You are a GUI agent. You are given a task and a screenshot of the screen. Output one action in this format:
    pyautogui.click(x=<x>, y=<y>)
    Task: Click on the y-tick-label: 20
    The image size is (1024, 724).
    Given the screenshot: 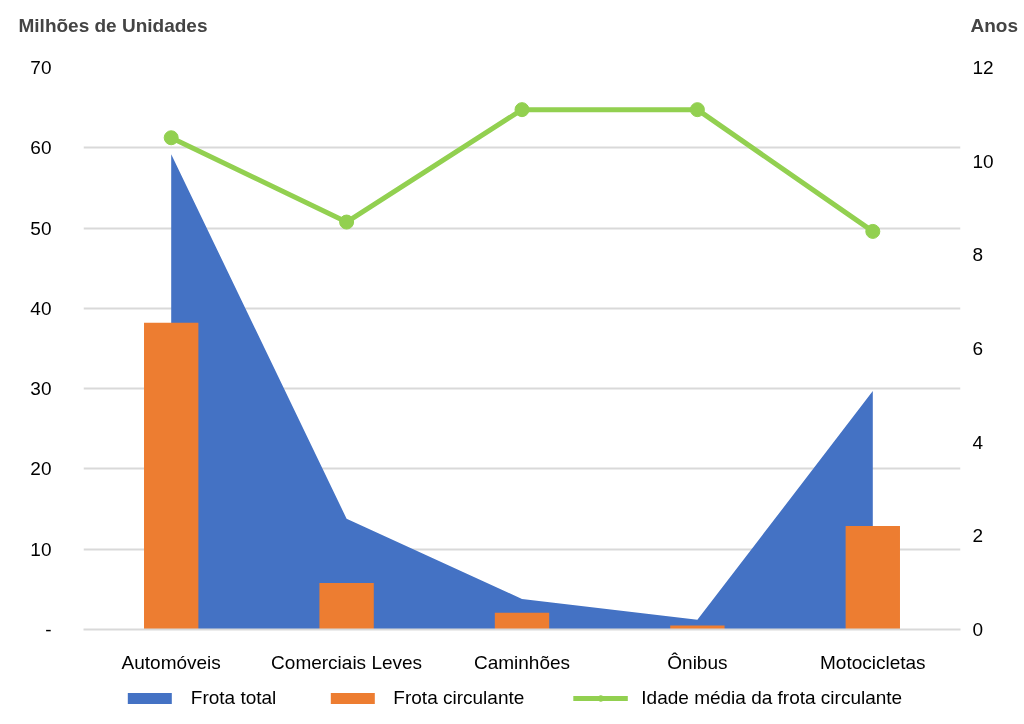 What is the action you would take?
    pyautogui.click(x=41, y=469)
    